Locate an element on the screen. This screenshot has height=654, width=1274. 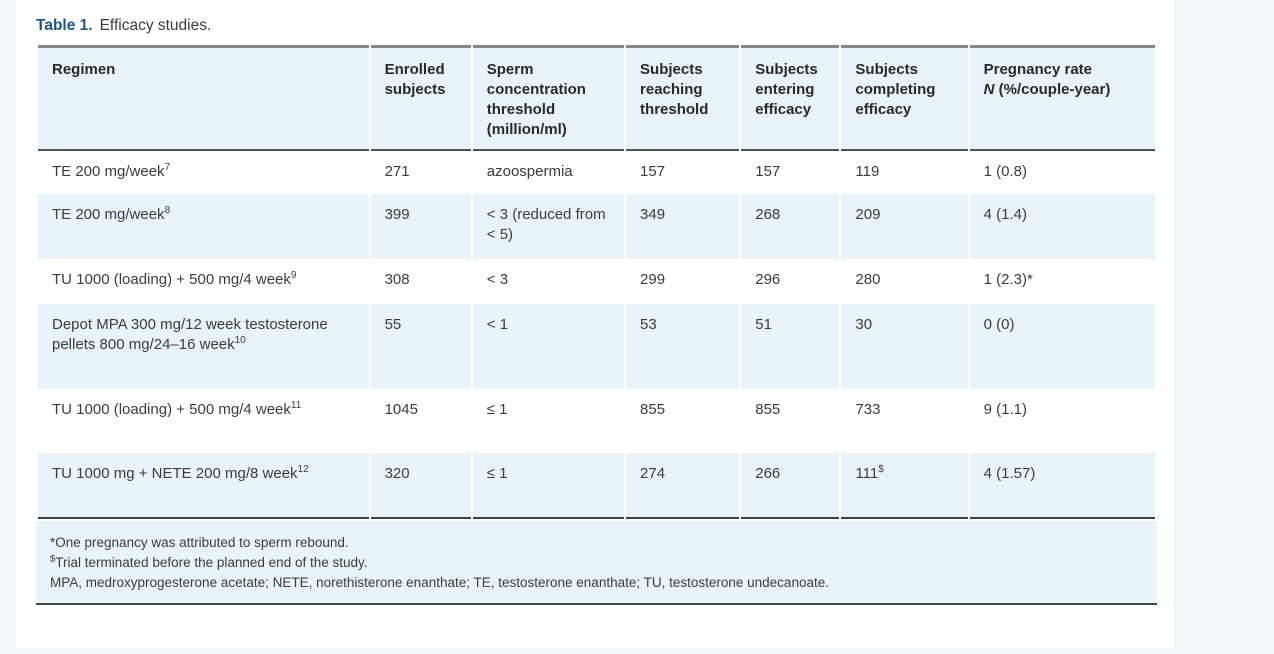
cell-sperm-threshold: < 3 is located at coordinates (497, 279).